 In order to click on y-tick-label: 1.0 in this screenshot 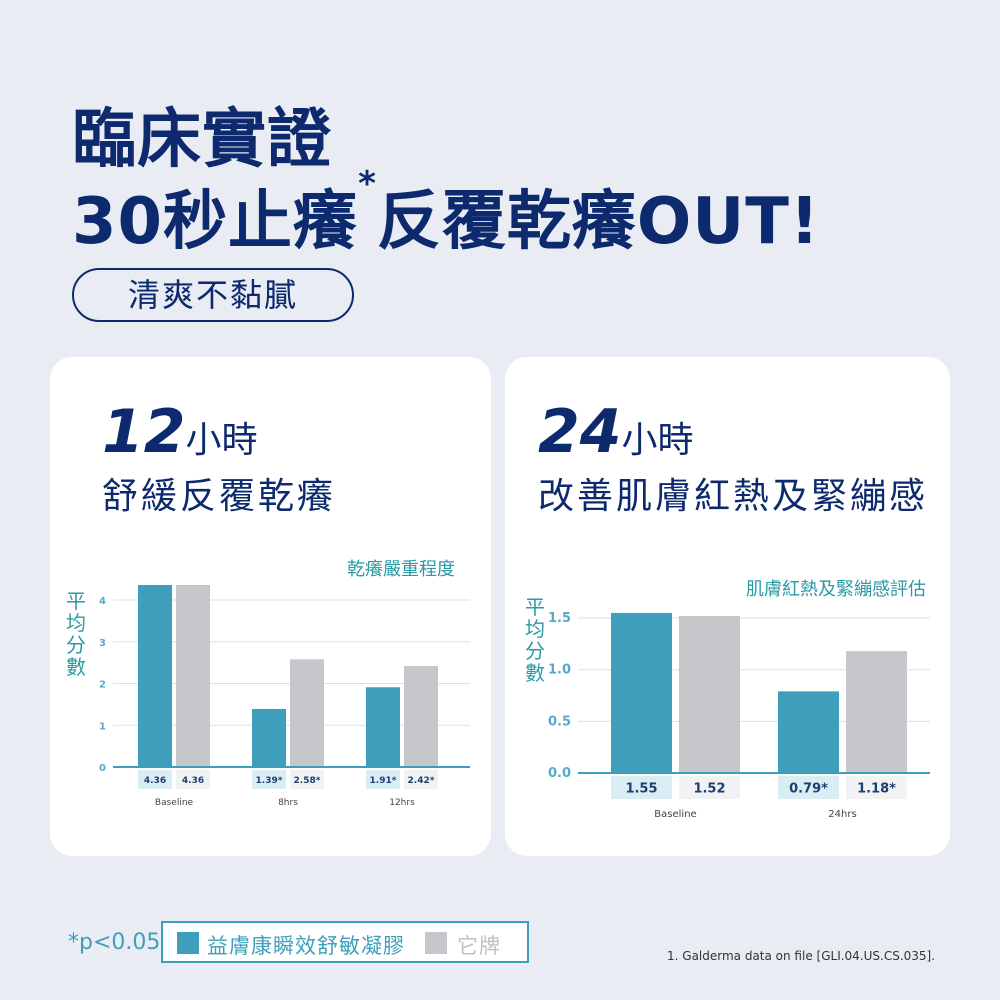, I will do `click(559, 670)`.